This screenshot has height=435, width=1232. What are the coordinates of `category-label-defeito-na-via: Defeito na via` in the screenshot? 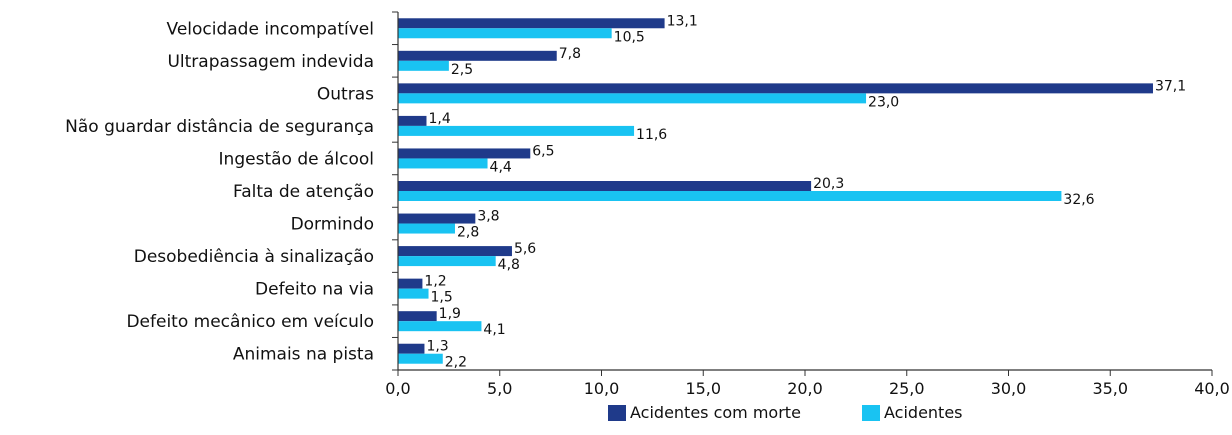 It's located at (314, 290).